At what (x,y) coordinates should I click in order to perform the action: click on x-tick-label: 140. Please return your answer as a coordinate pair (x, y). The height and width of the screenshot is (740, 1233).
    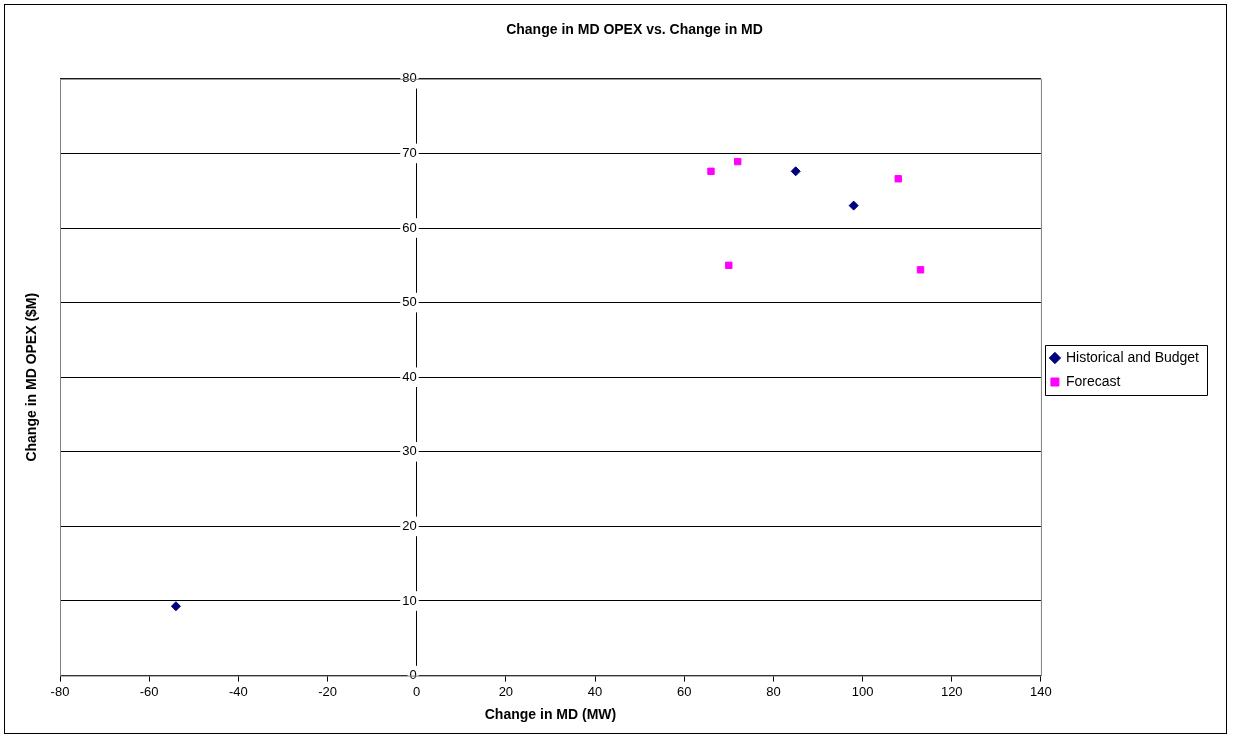
    Looking at the image, I should click on (1041, 691).